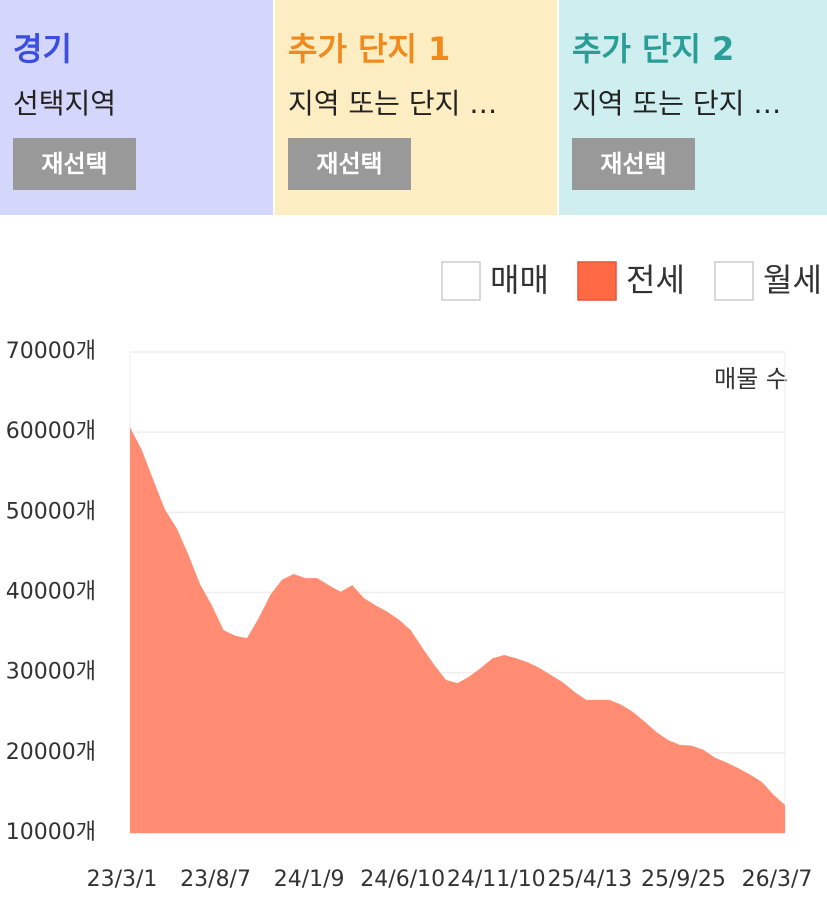 This screenshot has width=827, height=899. I want to click on panel-title: 추가 단지 1, so click(369, 49).